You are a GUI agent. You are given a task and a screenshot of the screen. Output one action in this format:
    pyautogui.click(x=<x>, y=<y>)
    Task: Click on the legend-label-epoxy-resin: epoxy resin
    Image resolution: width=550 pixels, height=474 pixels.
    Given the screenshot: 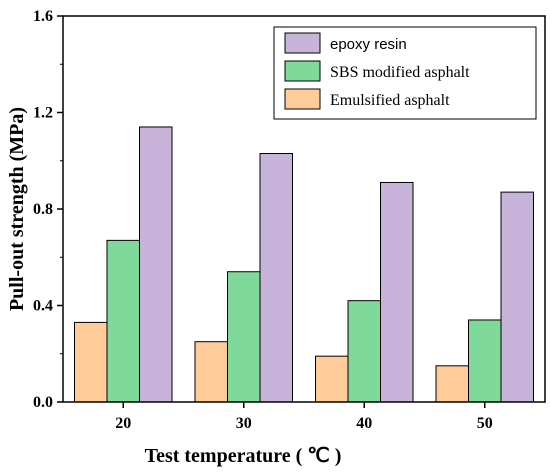 What is the action you would take?
    pyautogui.click(x=368, y=44)
    